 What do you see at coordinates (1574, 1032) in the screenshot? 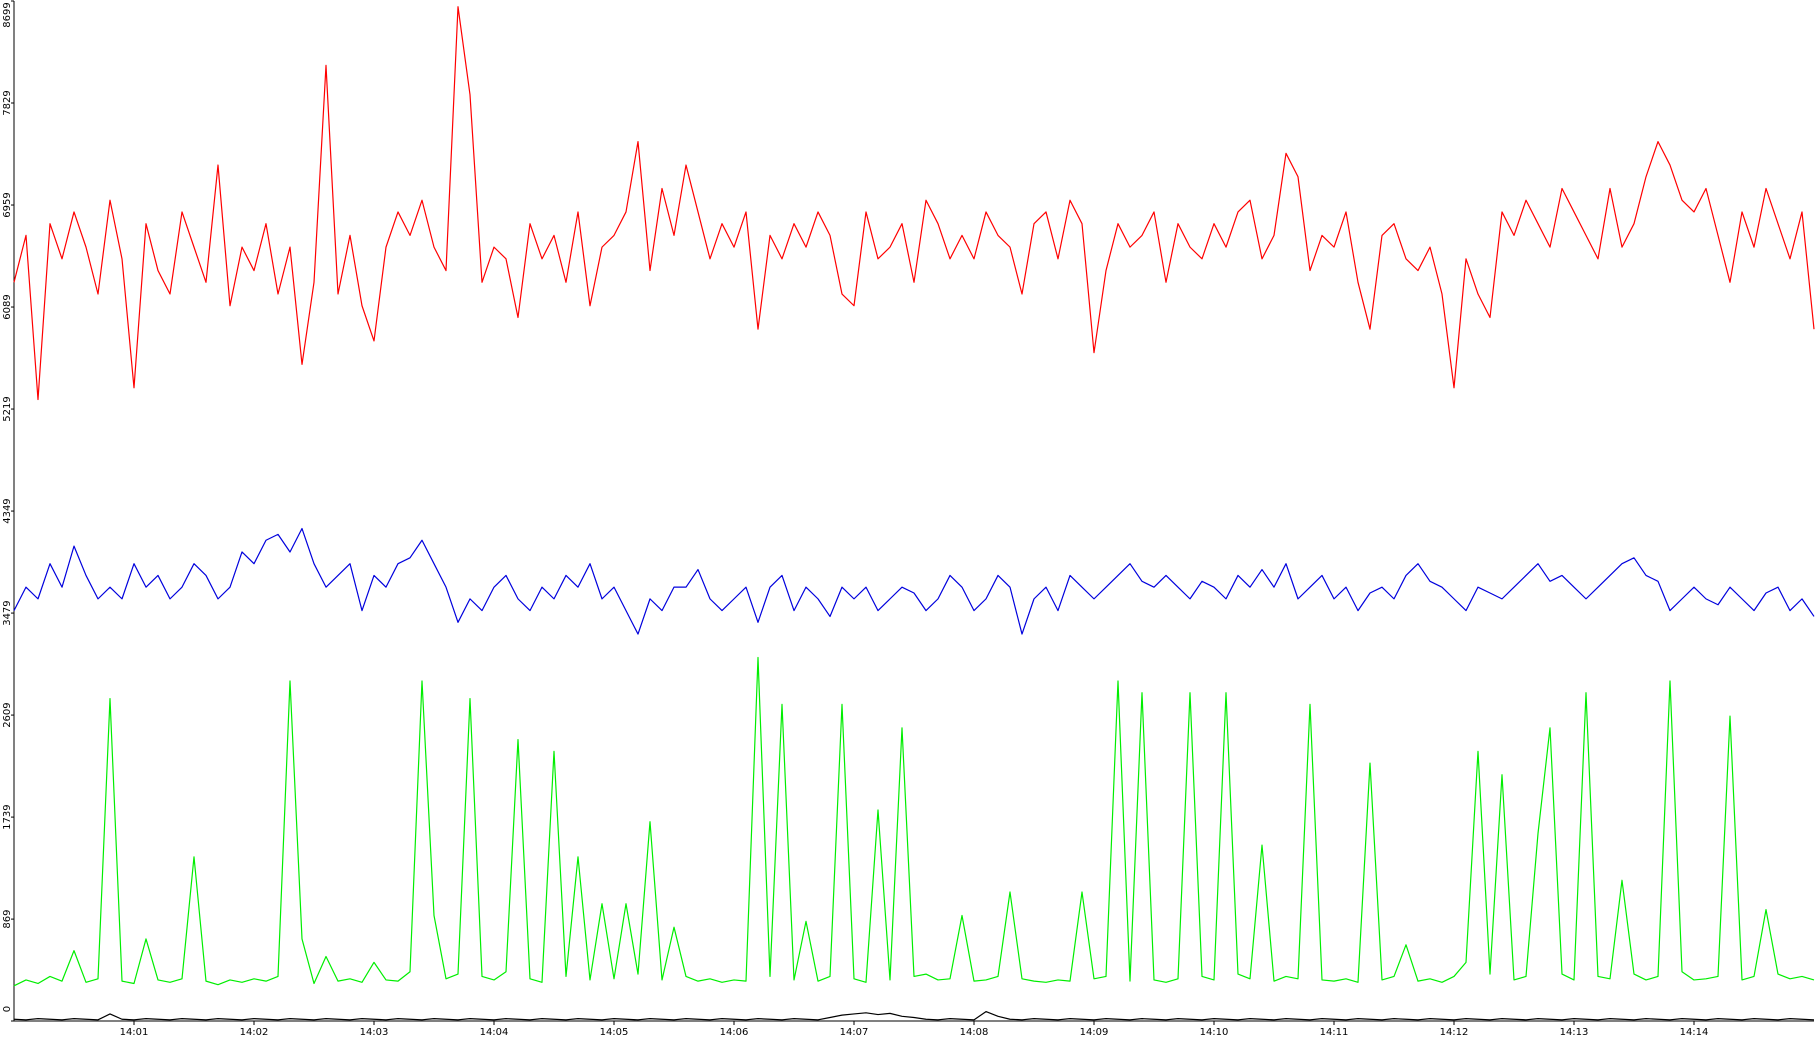
I see `x-tick-label: 14:13` at bounding box center [1574, 1032].